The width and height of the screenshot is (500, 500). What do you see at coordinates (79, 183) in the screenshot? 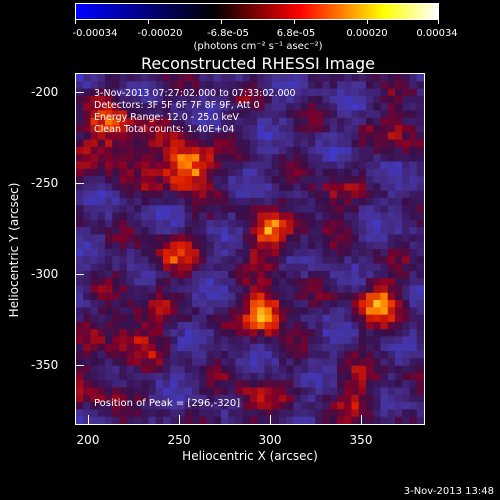
I see `y-tick-mark` at bounding box center [79, 183].